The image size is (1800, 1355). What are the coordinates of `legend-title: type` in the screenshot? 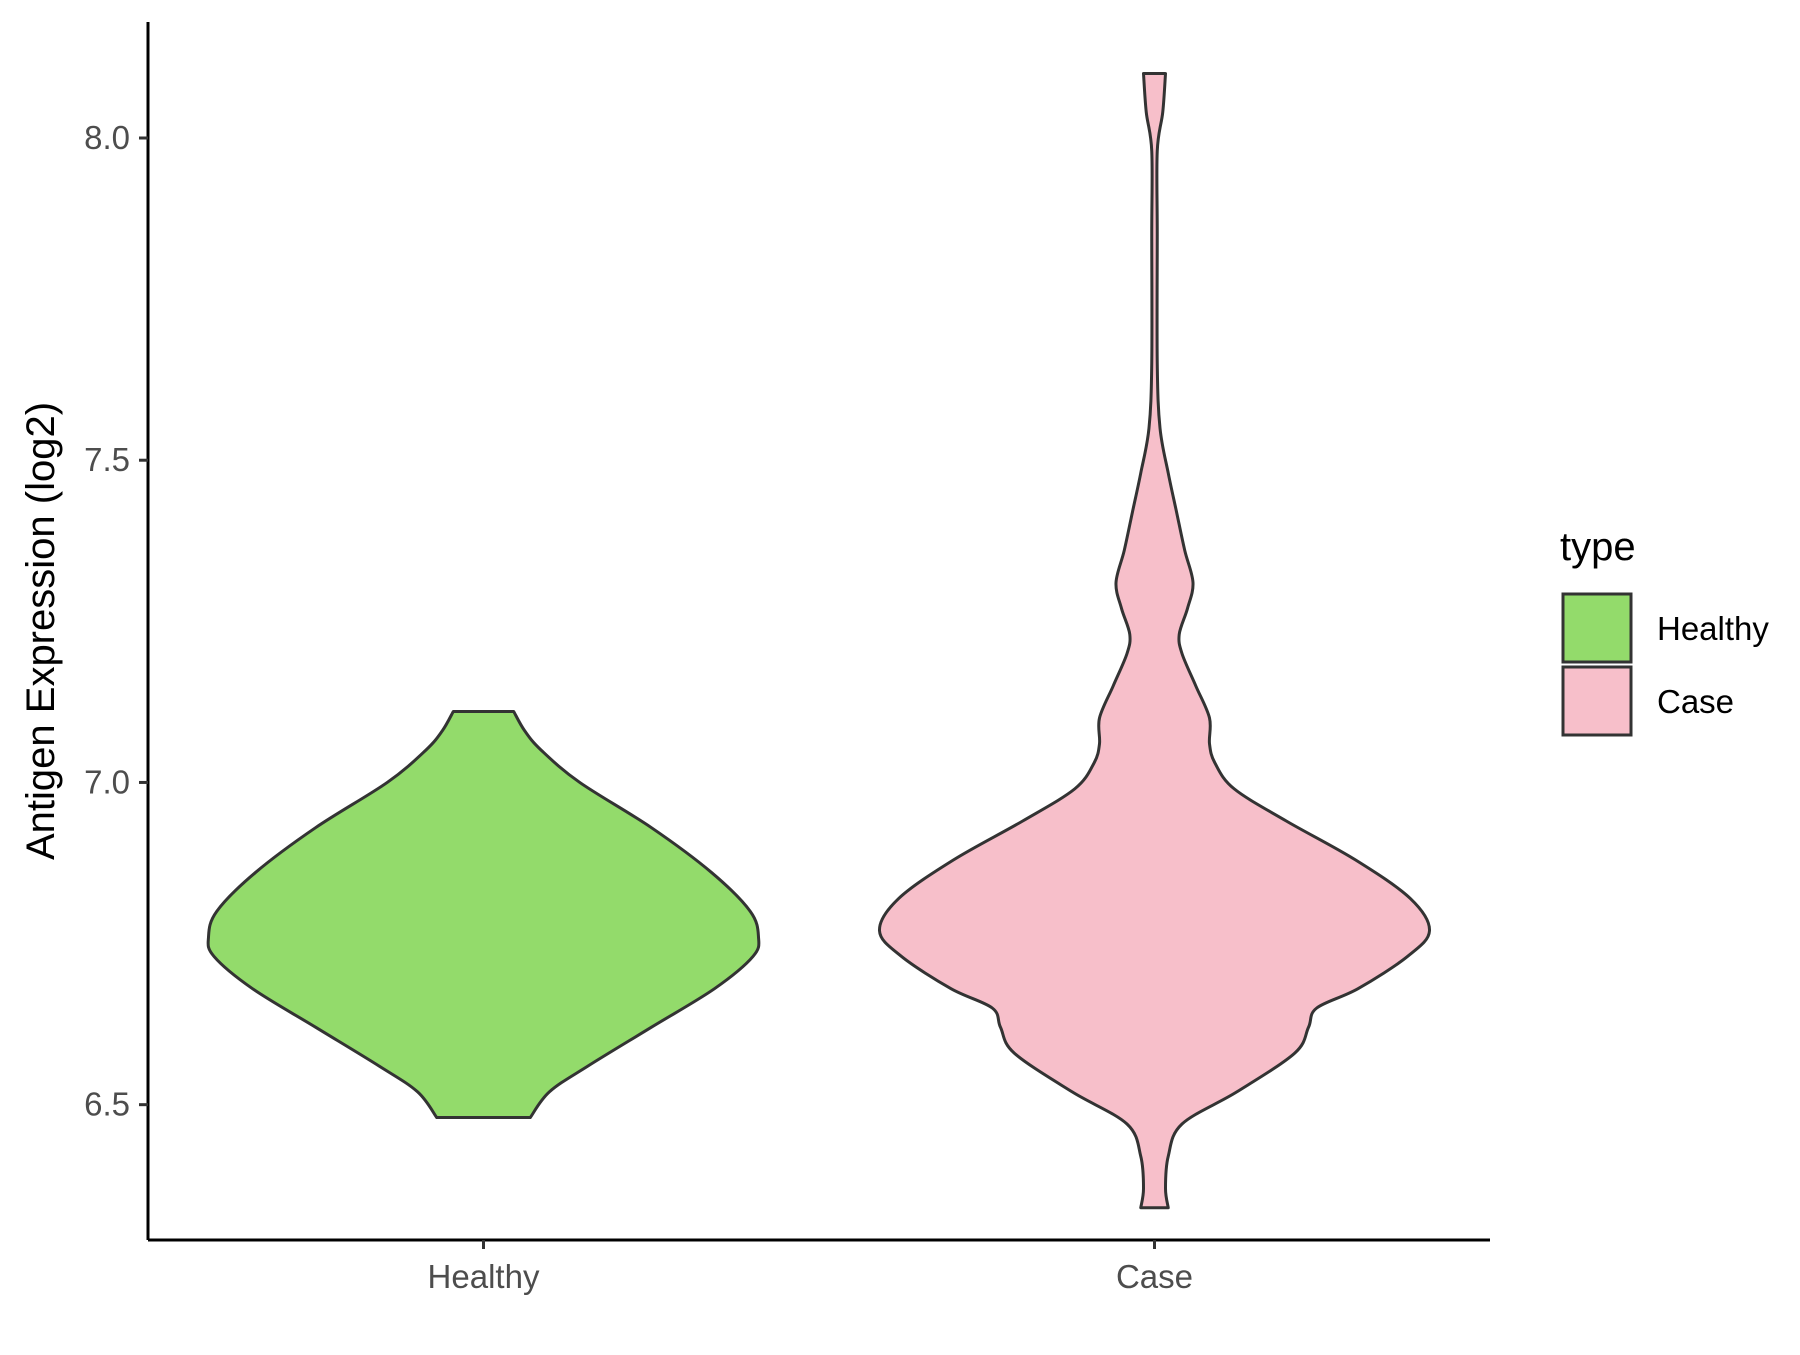 It's located at (1598, 547).